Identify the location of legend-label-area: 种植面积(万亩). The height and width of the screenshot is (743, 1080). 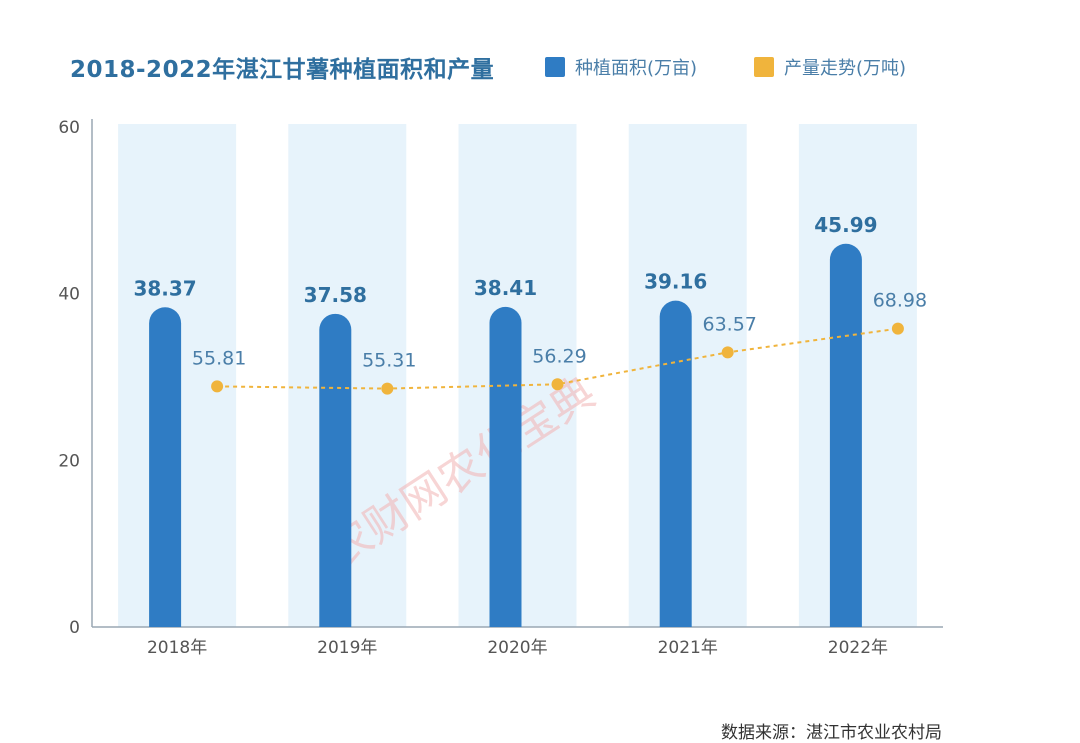
(636, 68).